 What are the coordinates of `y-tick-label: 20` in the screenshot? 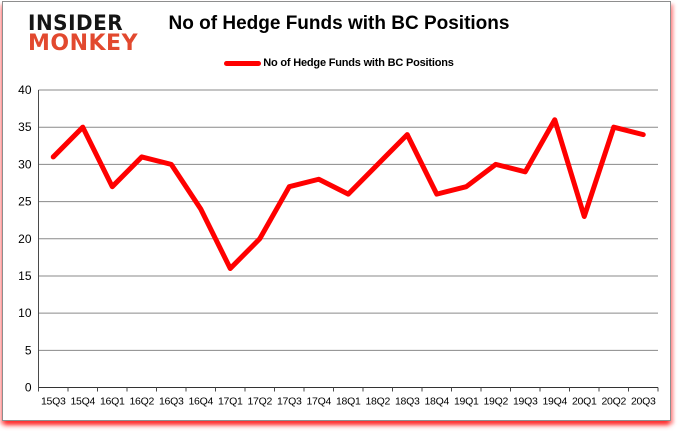 It's located at (25, 239).